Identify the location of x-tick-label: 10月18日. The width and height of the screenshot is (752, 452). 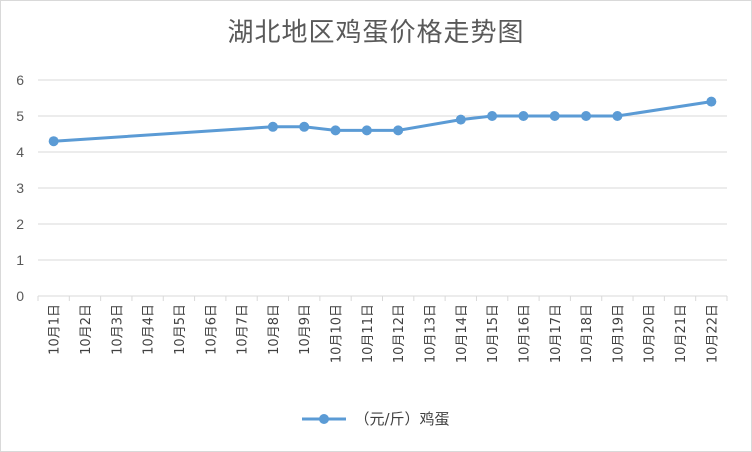
(587, 333).